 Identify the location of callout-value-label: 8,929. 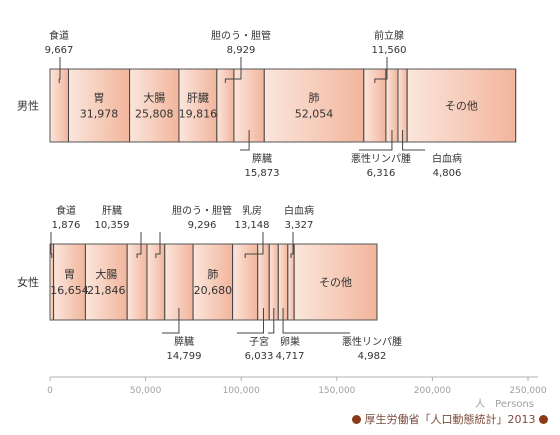
(241, 50).